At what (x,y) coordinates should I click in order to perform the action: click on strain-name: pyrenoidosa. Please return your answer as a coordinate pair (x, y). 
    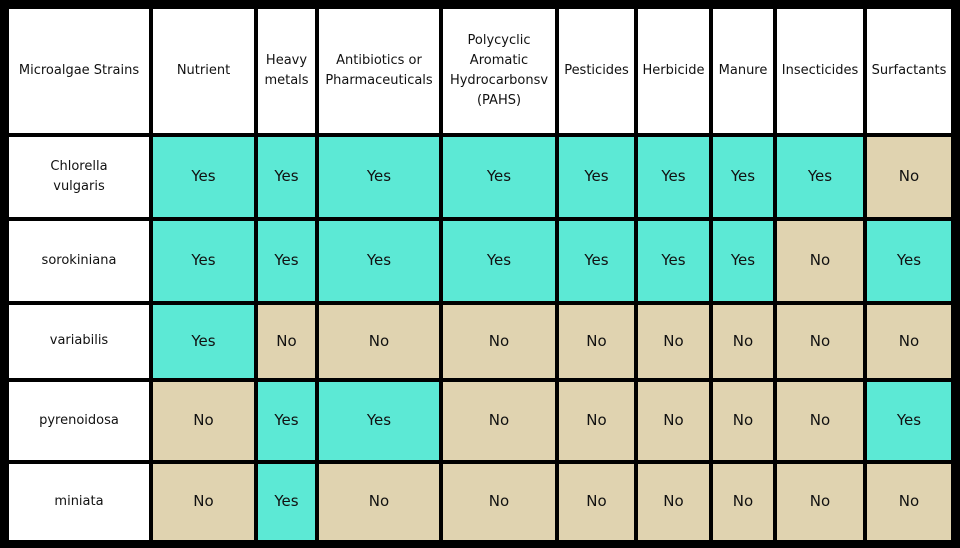
    Looking at the image, I should click on (79, 421).